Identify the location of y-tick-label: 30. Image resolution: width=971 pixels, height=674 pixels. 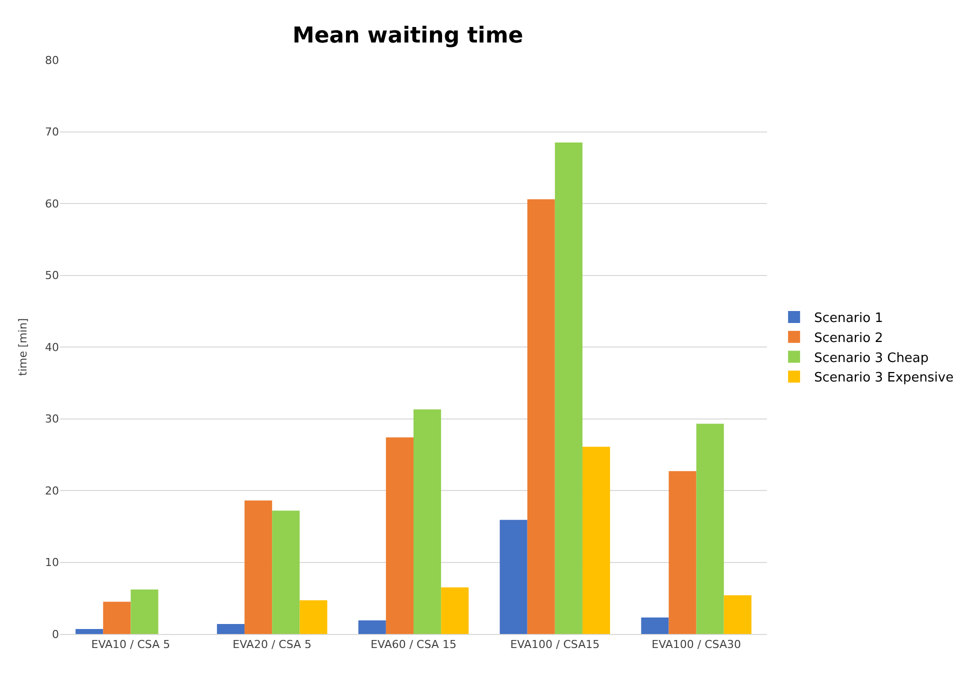
(52, 419).